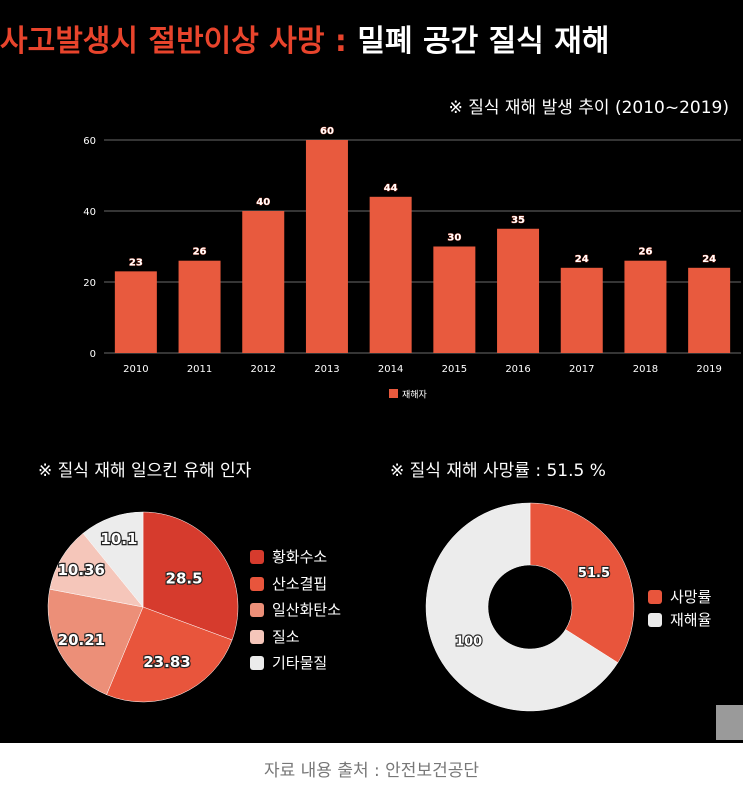 The image size is (743, 799). I want to click on headline-white-part: 밀폐 공간 질식 재해, so click(483, 41).